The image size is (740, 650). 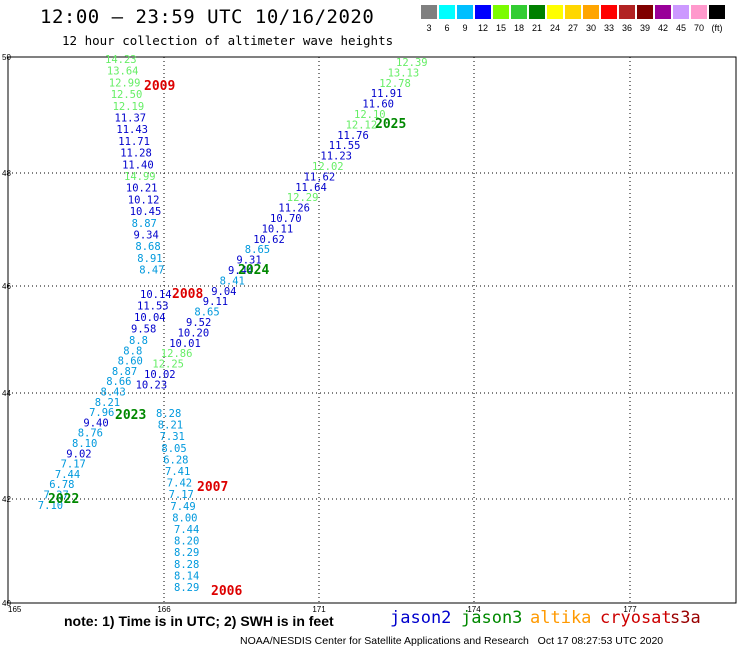 I want to click on wave-height-reading: 10.45, so click(x=146, y=212).